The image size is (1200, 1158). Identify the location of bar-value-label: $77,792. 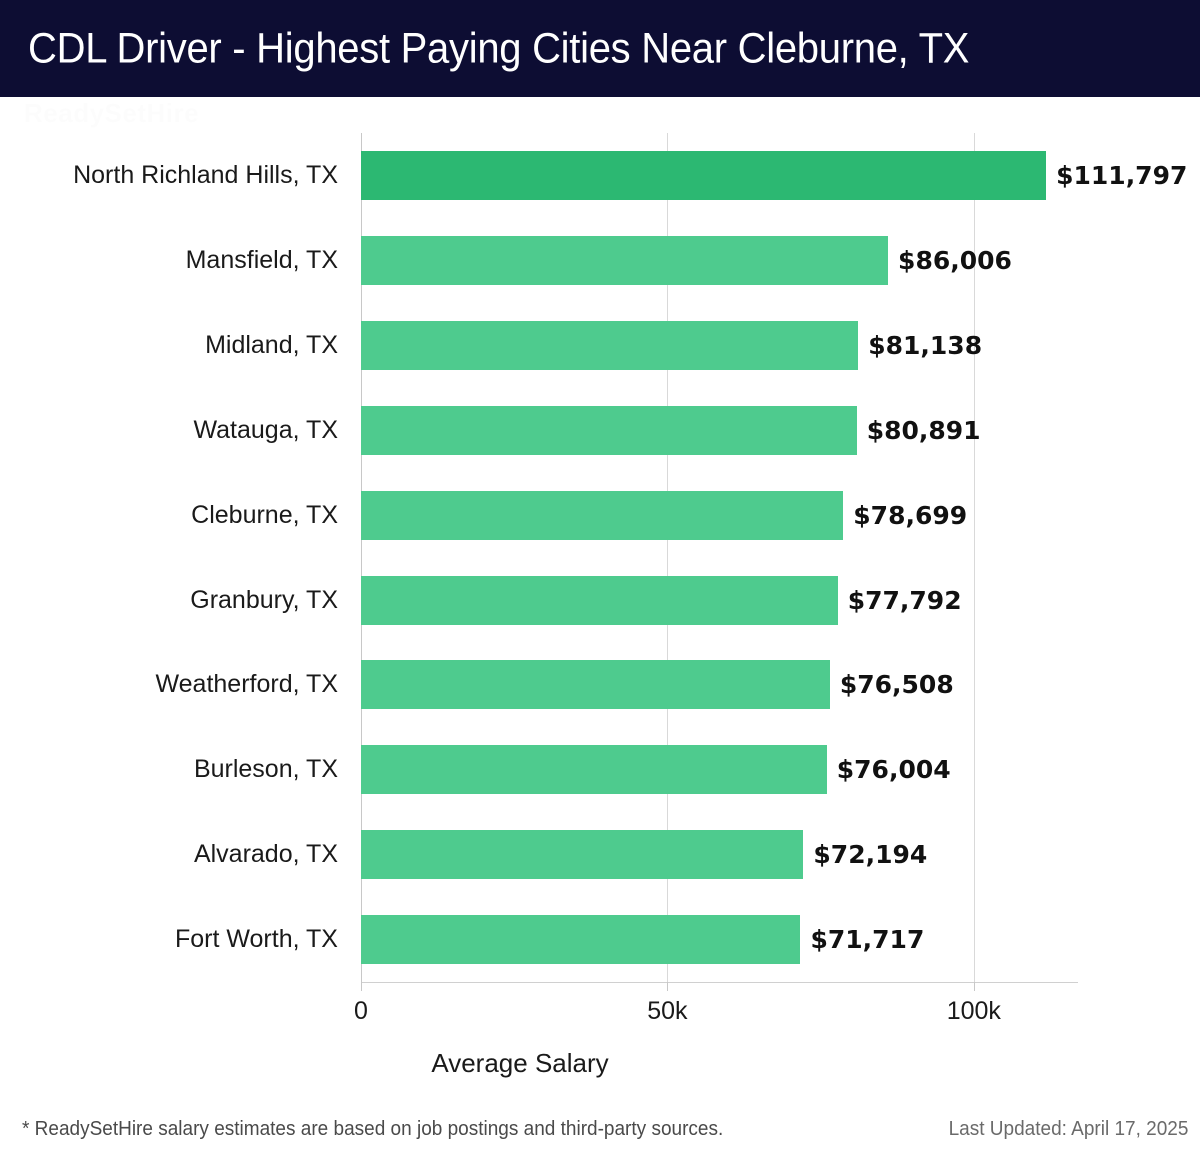
(904, 600).